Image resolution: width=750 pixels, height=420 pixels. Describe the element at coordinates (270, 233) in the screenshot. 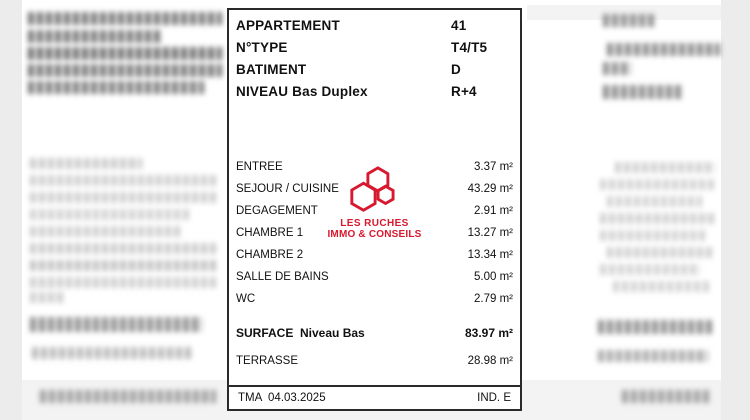

I see `room-label: CHAMBRE 1` at that location.